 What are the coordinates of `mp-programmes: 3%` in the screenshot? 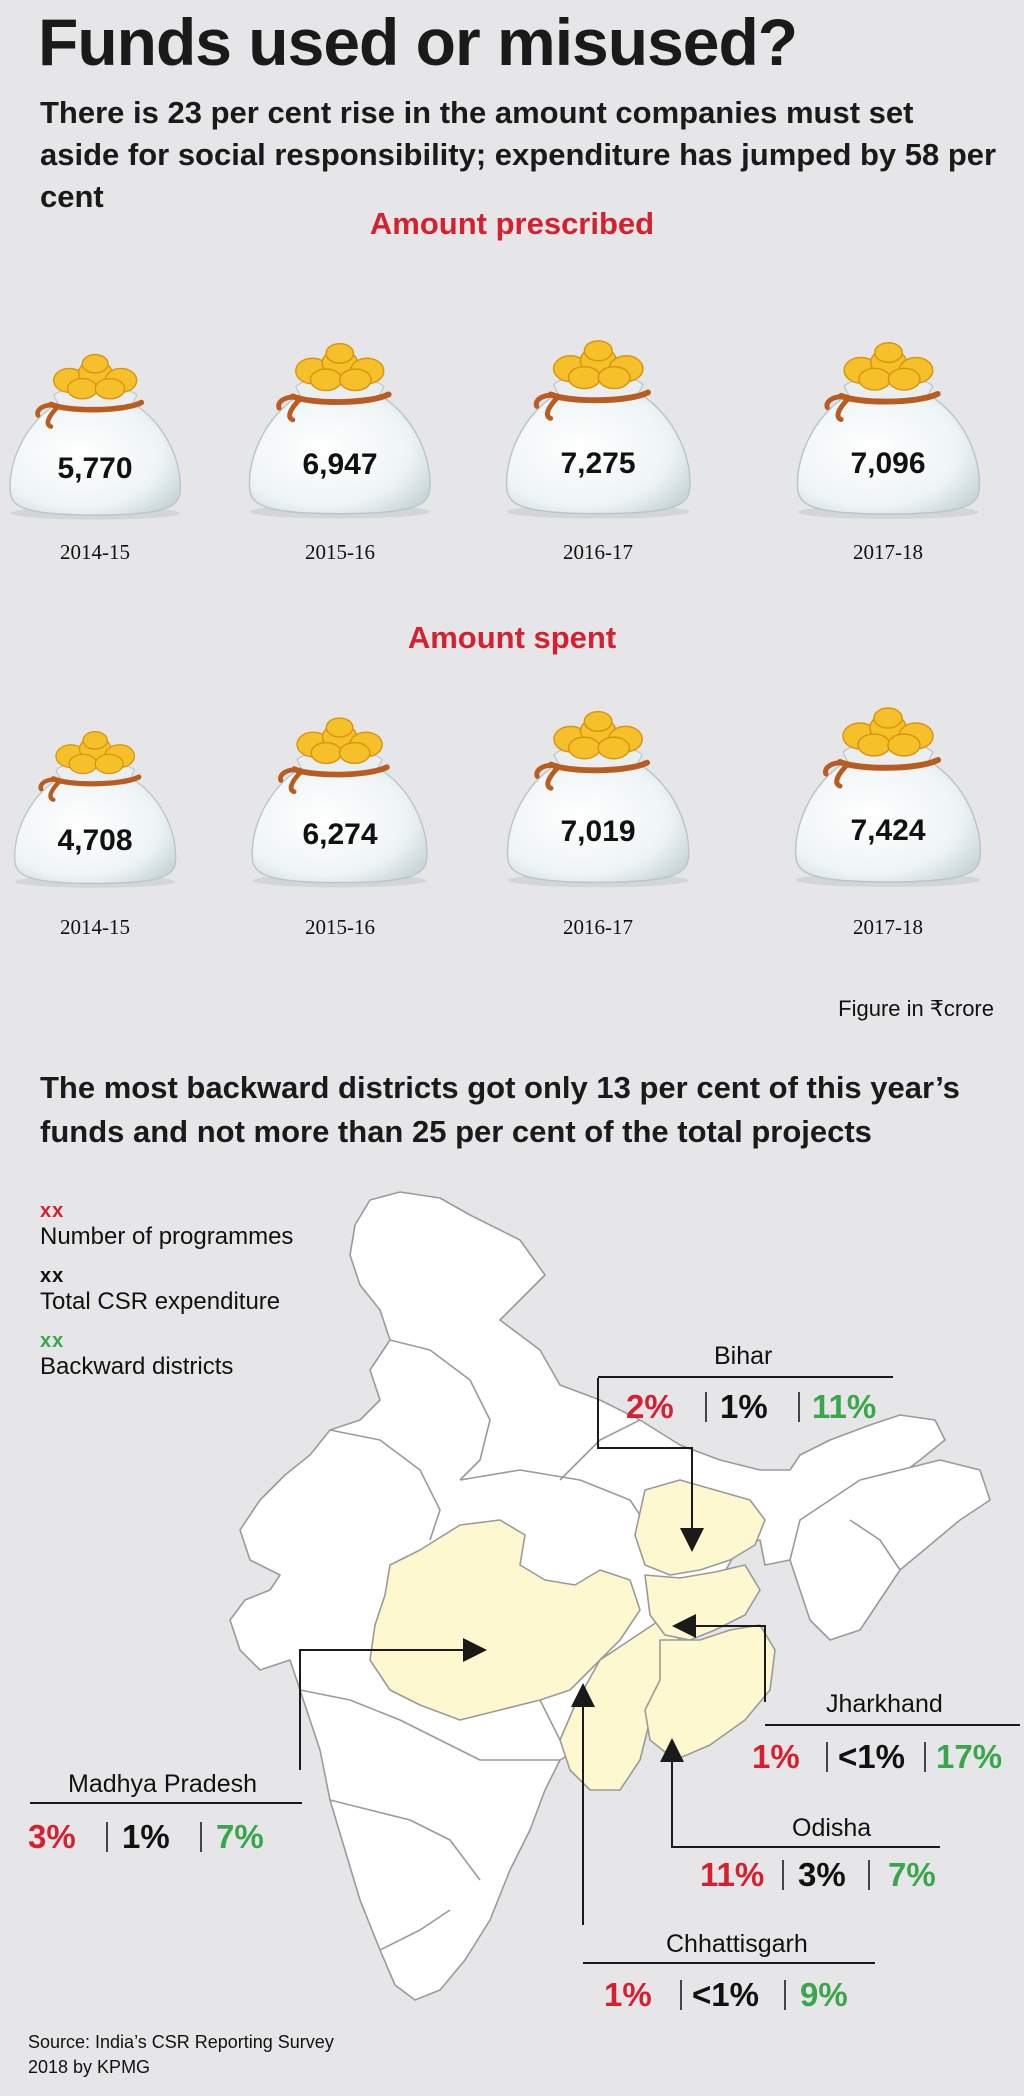 It's located at (52, 1837).